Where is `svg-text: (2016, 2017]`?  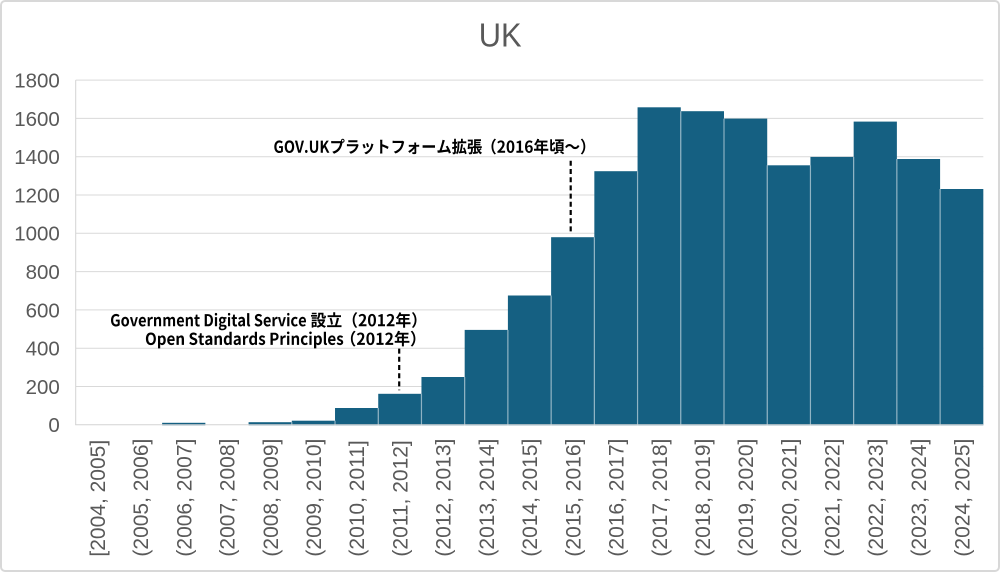
svg-text: (2016, 2017] is located at coordinates (617, 498).